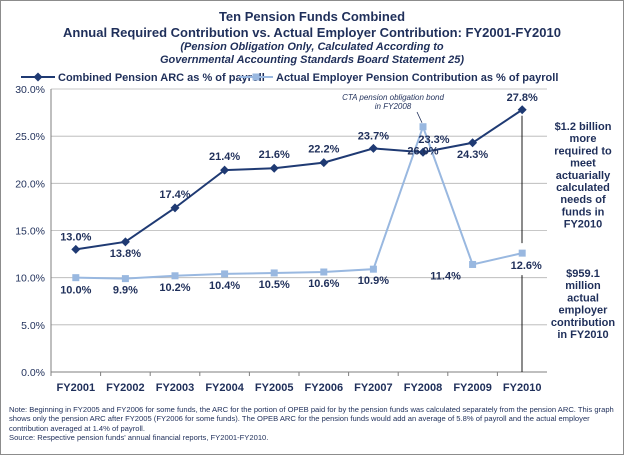 The width and height of the screenshot is (624, 455). Describe the element at coordinates (433, 140) in the screenshot. I see `data-label: 23.3%` at that location.